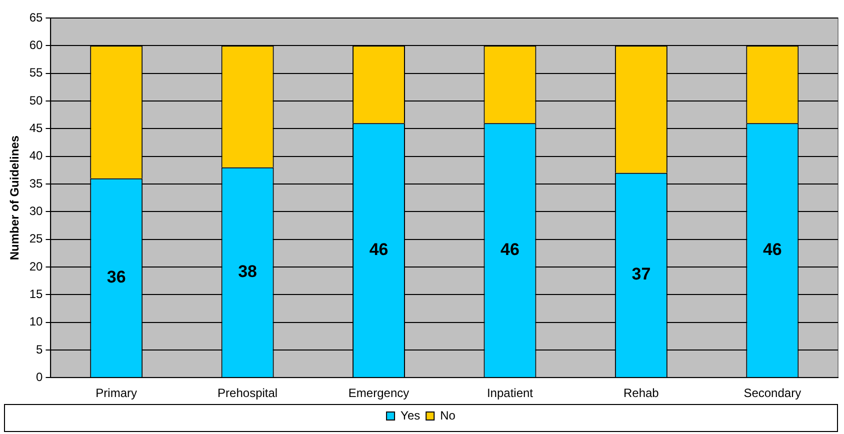  Describe the element at coordinates (36, 293) in the screenshot. I see `y-tick-label: 15` at that location.